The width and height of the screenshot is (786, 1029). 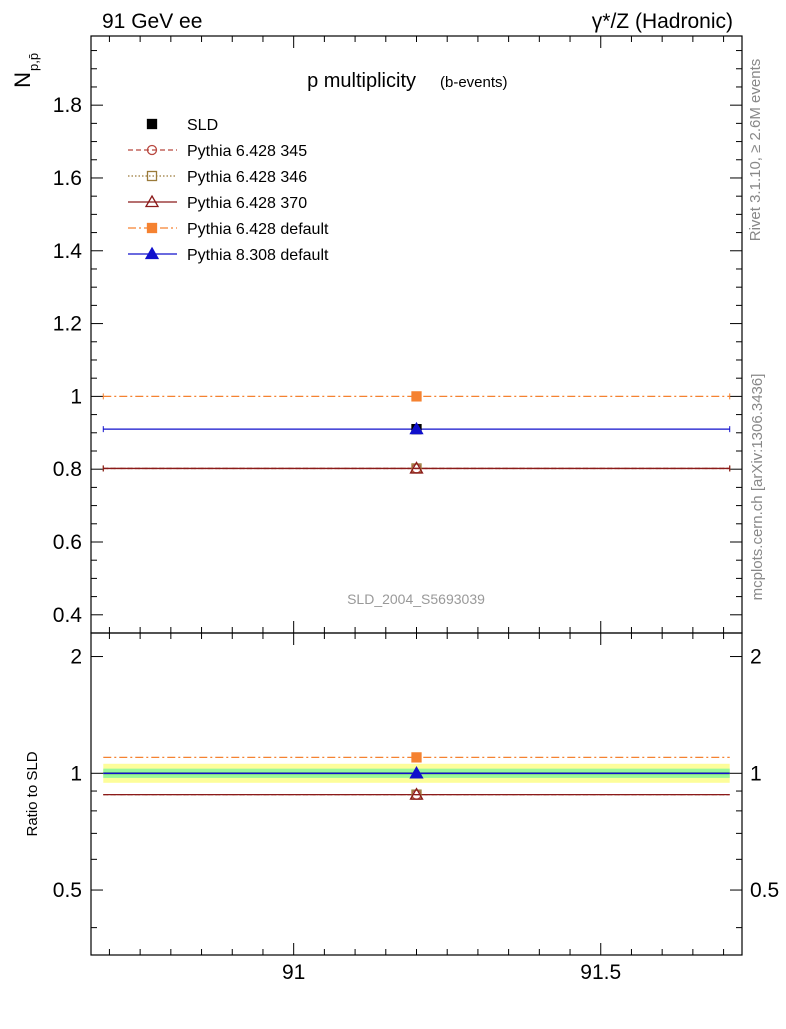 What do you see at coordinates (764, 890) in the screenshot?
I see `ratio-y-tick-label-right: 0.5` at bounding box center [764, 890].